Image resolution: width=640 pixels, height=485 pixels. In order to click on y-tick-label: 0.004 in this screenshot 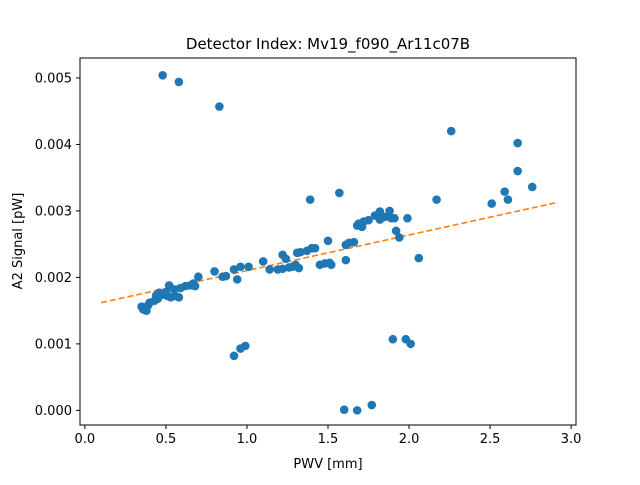, I will do `click(53, 145)`.